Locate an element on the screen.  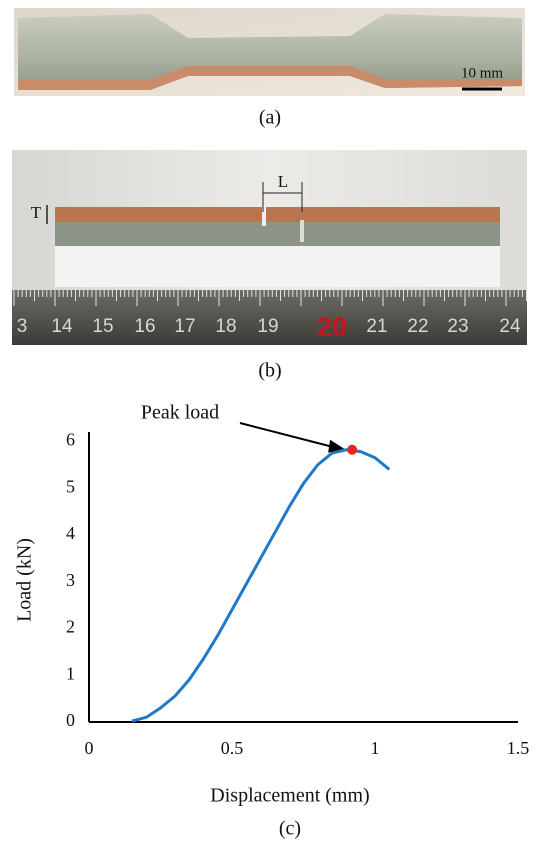
ruler-number: 22 is located at coordinates (417, 326).